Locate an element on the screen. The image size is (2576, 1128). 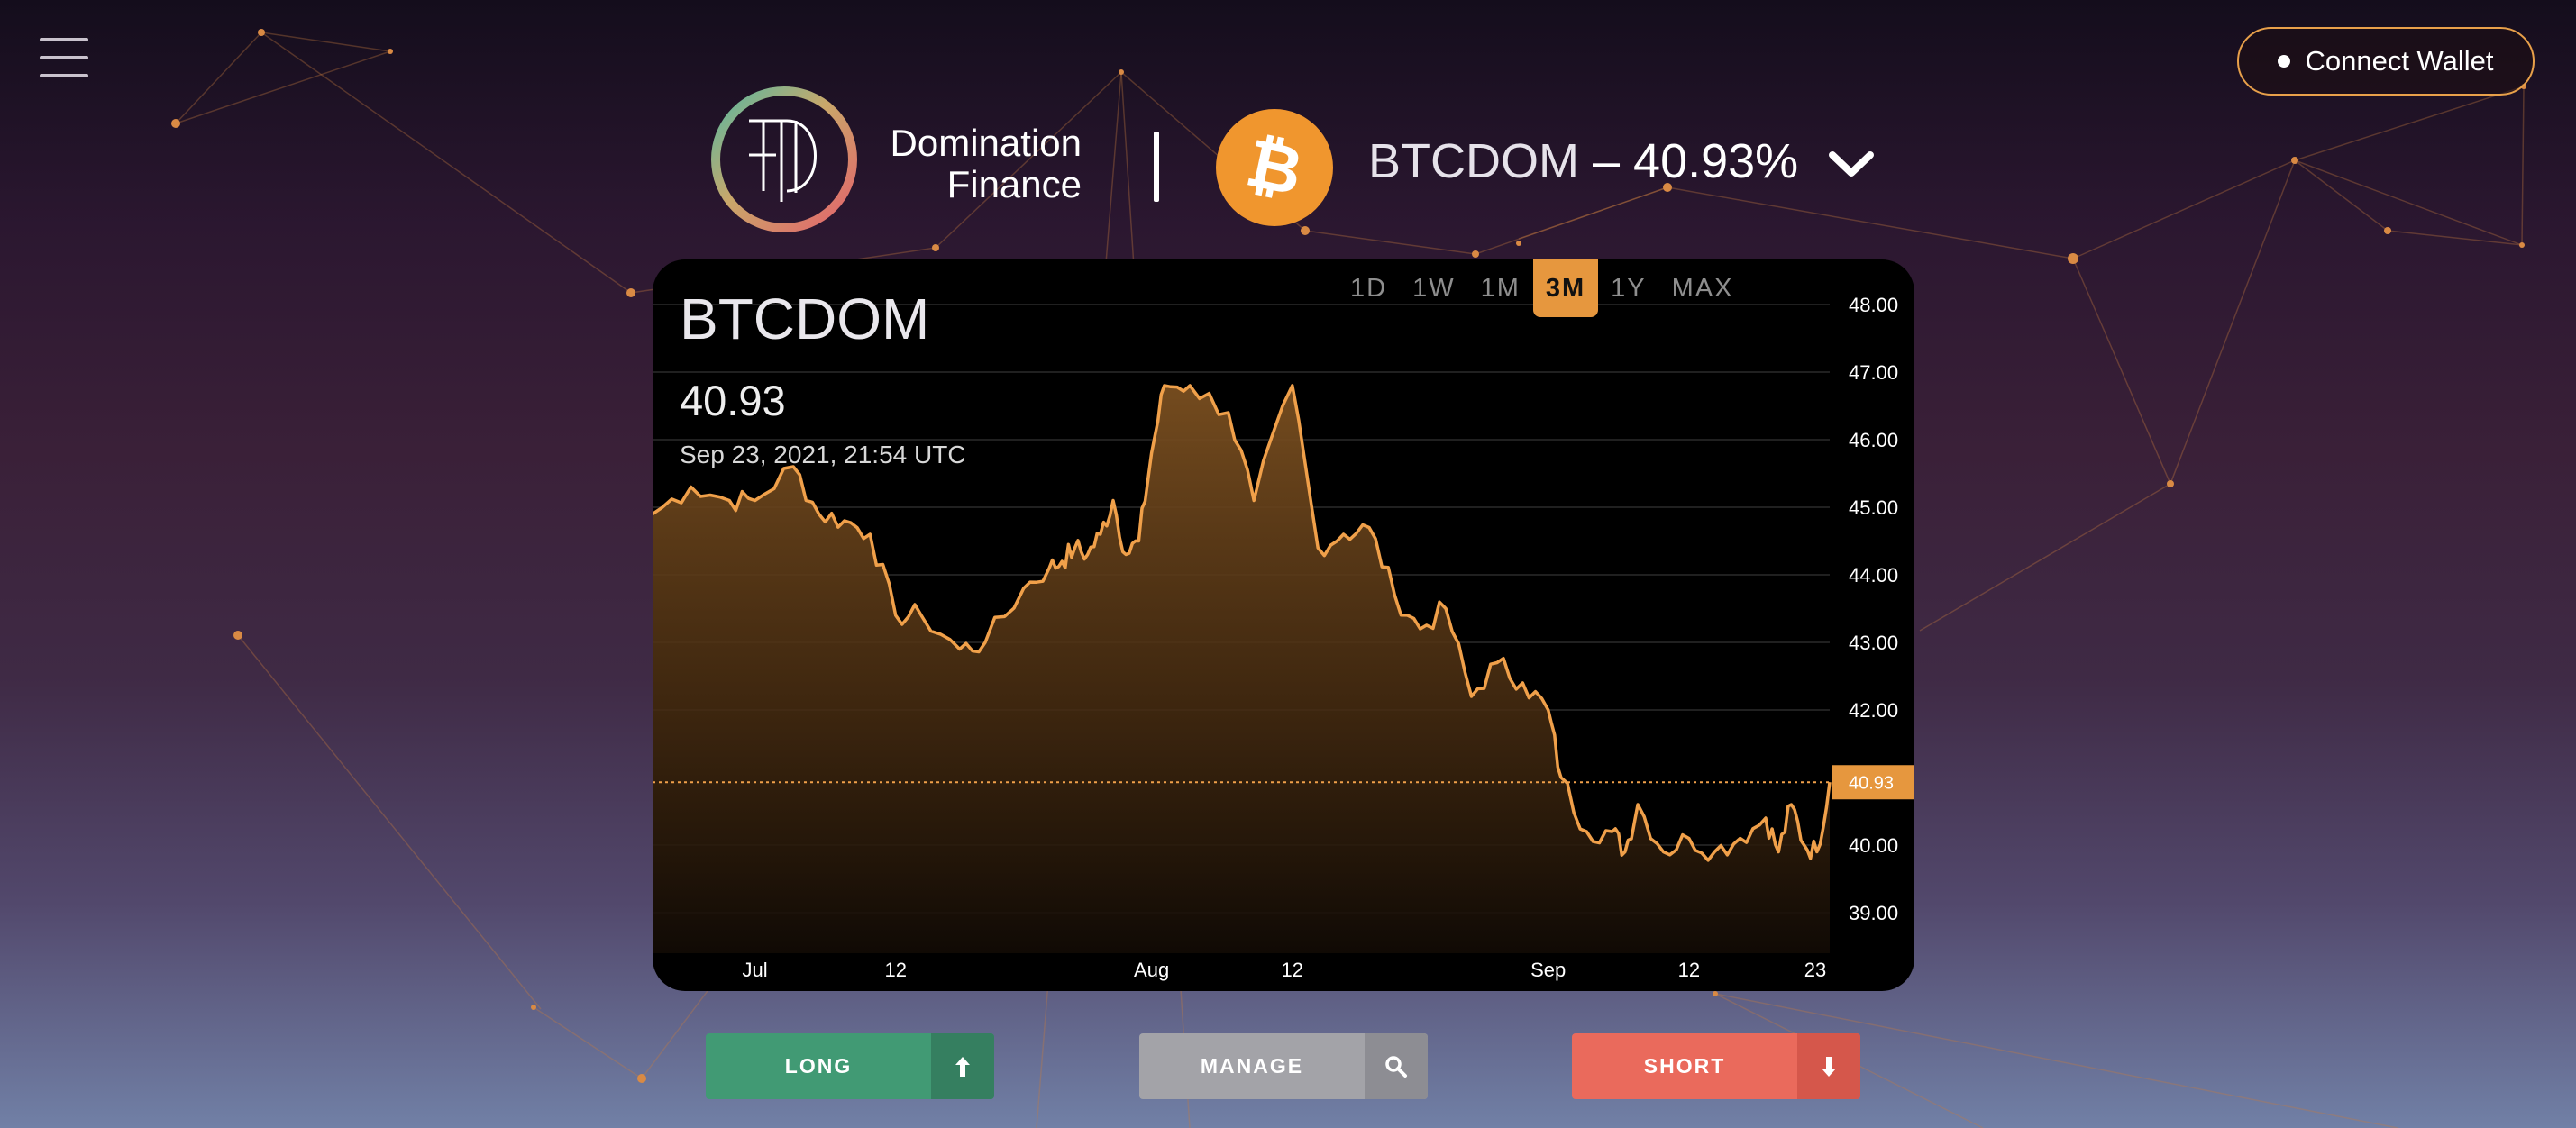
time-range-tabs: 1D 1W 1M 3M 1Y MAX is located at coordinates (1542, 288).